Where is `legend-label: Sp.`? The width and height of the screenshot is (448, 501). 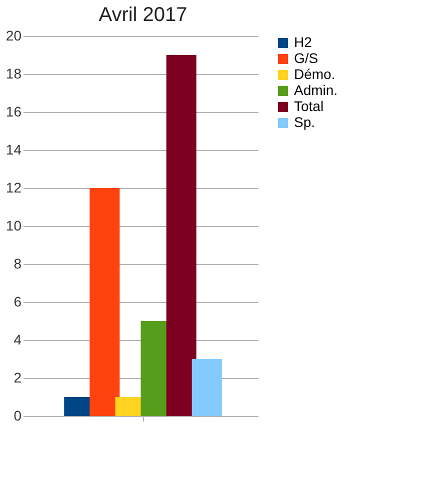
legend-label: Sp. is located at coordinates (305, 122).